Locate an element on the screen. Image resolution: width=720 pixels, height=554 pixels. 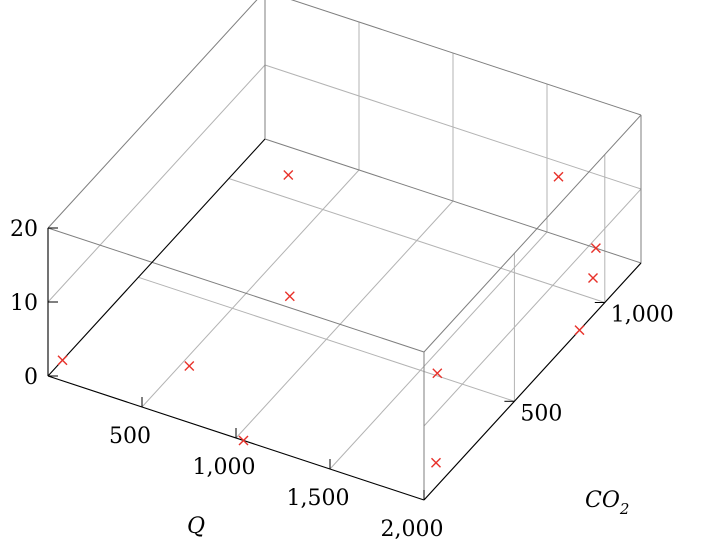
z-tick-label: 0 is located at coordinates (31, 377).